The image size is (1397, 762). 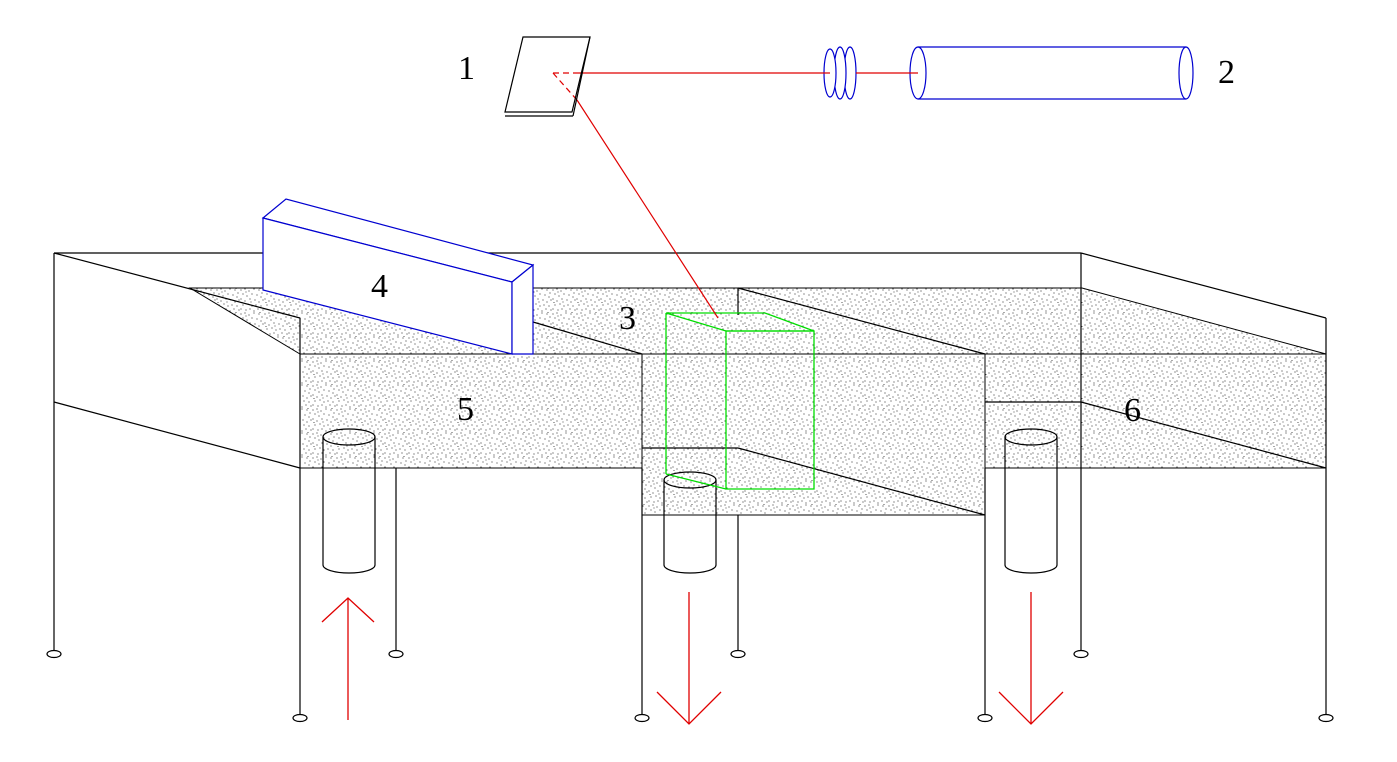 What do you see at coordinates (861, 321) in the screenshot?
I see `divider-ridge` at bounding box center [861, 321].